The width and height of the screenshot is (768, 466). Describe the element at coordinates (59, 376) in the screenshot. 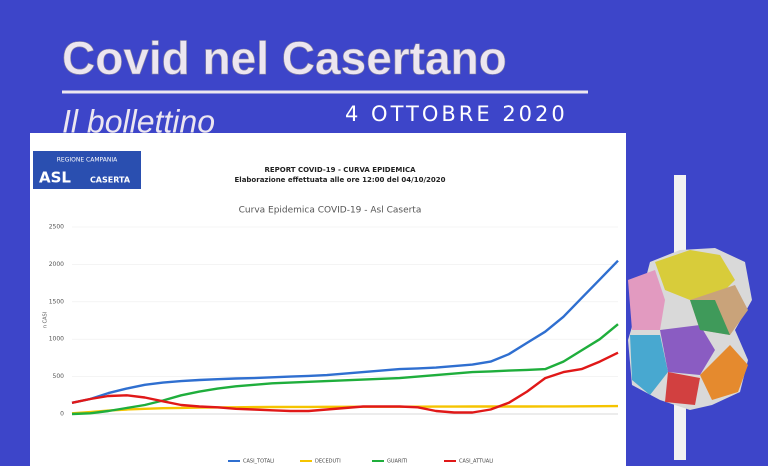

I see `y-tick-label: 500` at that location.